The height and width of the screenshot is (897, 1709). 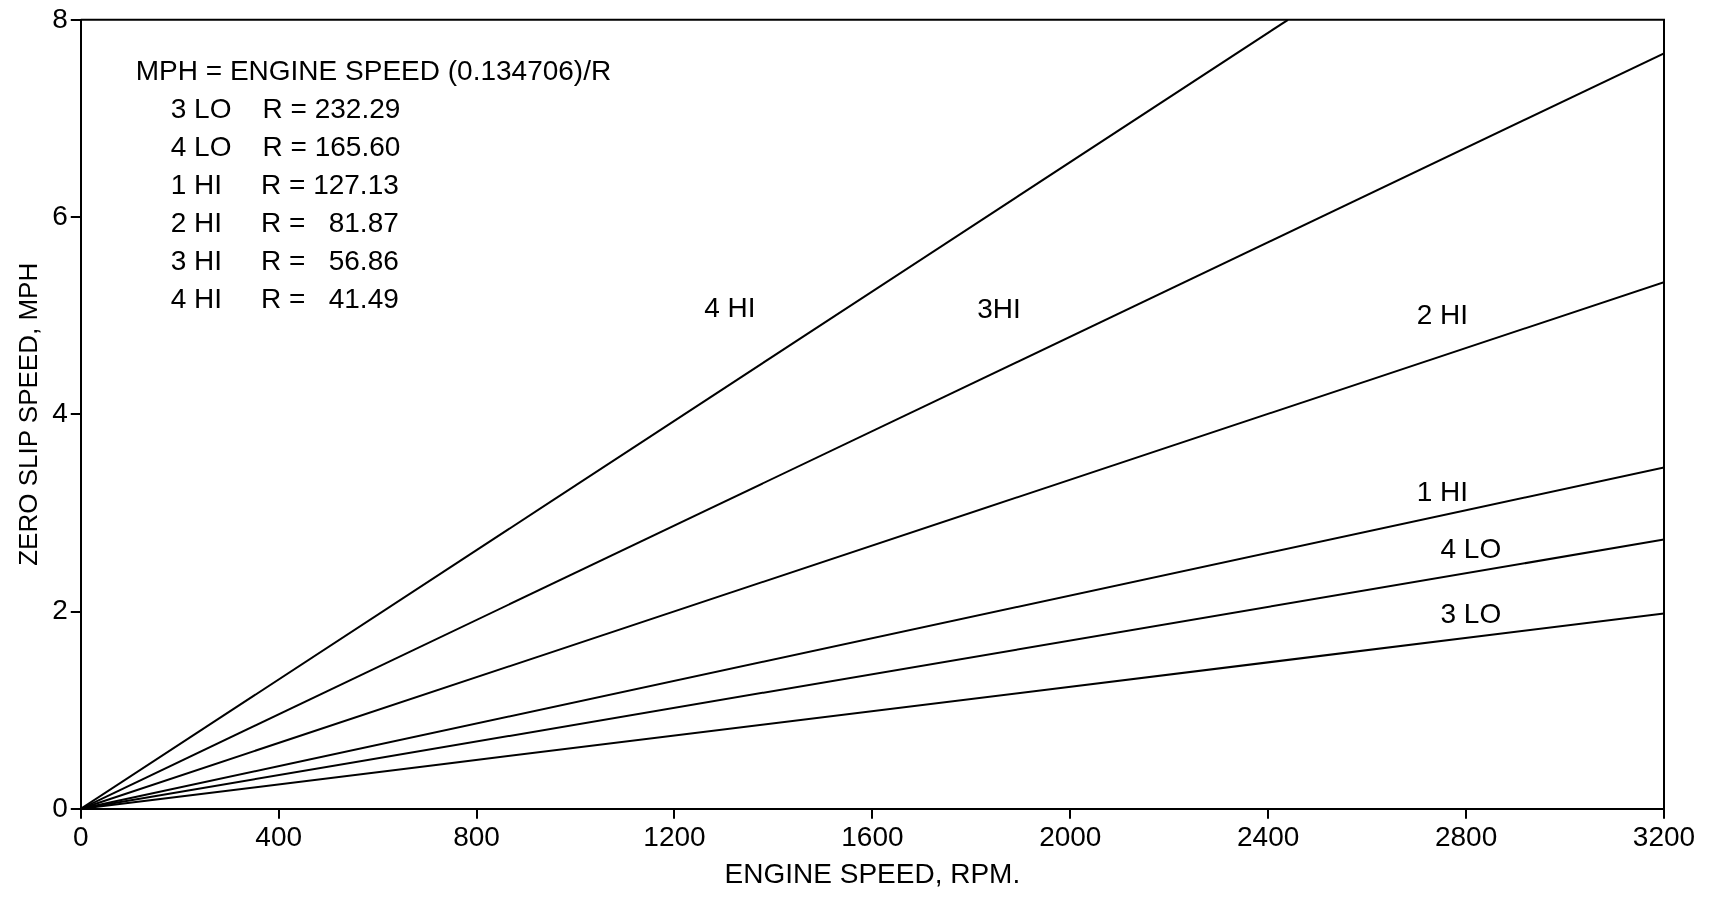 I want to click on annotation: 2 HI R = 81.87, so click(x=284, y=222).